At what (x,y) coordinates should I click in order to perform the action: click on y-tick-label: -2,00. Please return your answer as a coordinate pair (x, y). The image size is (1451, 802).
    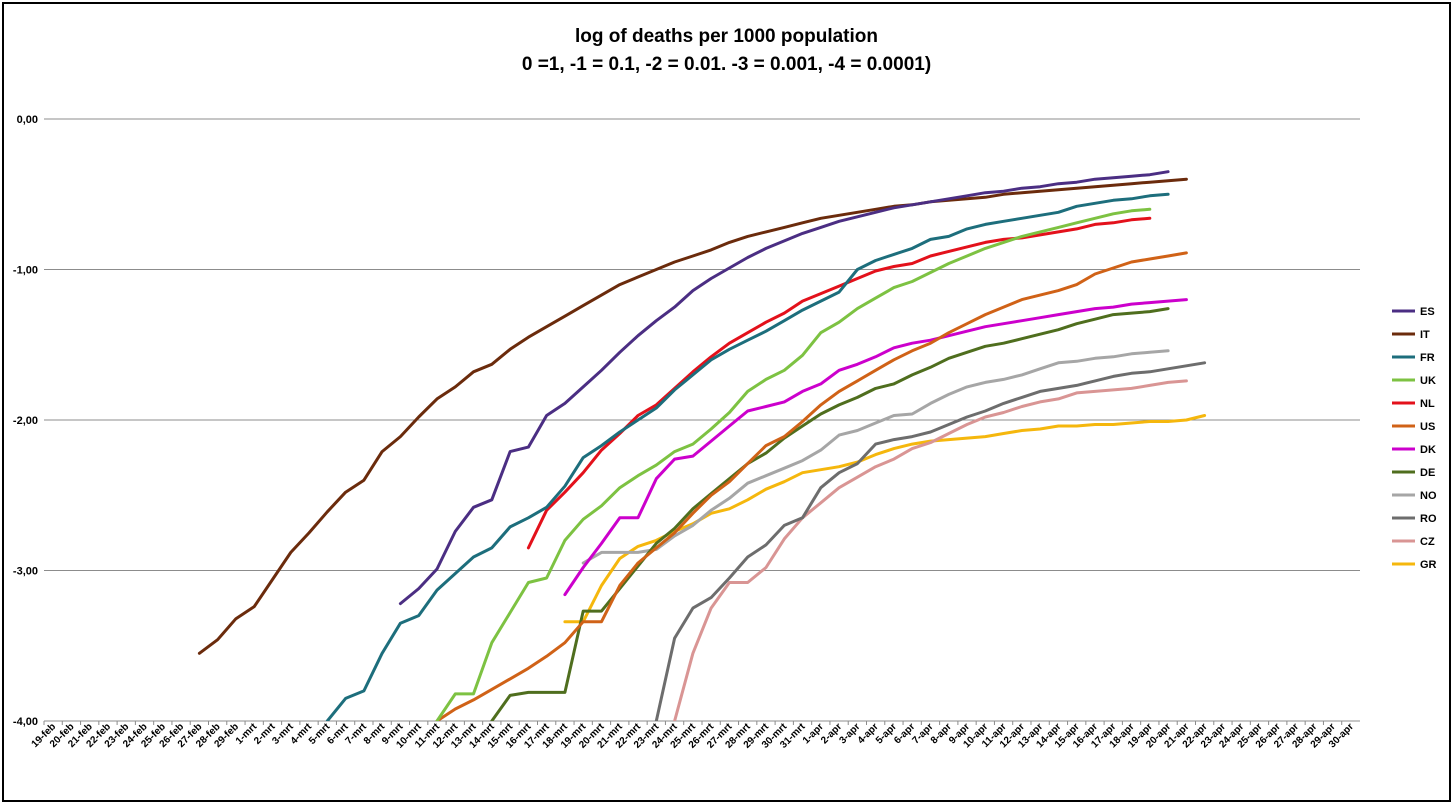
    Looking at the image, I should click on (25, 421).